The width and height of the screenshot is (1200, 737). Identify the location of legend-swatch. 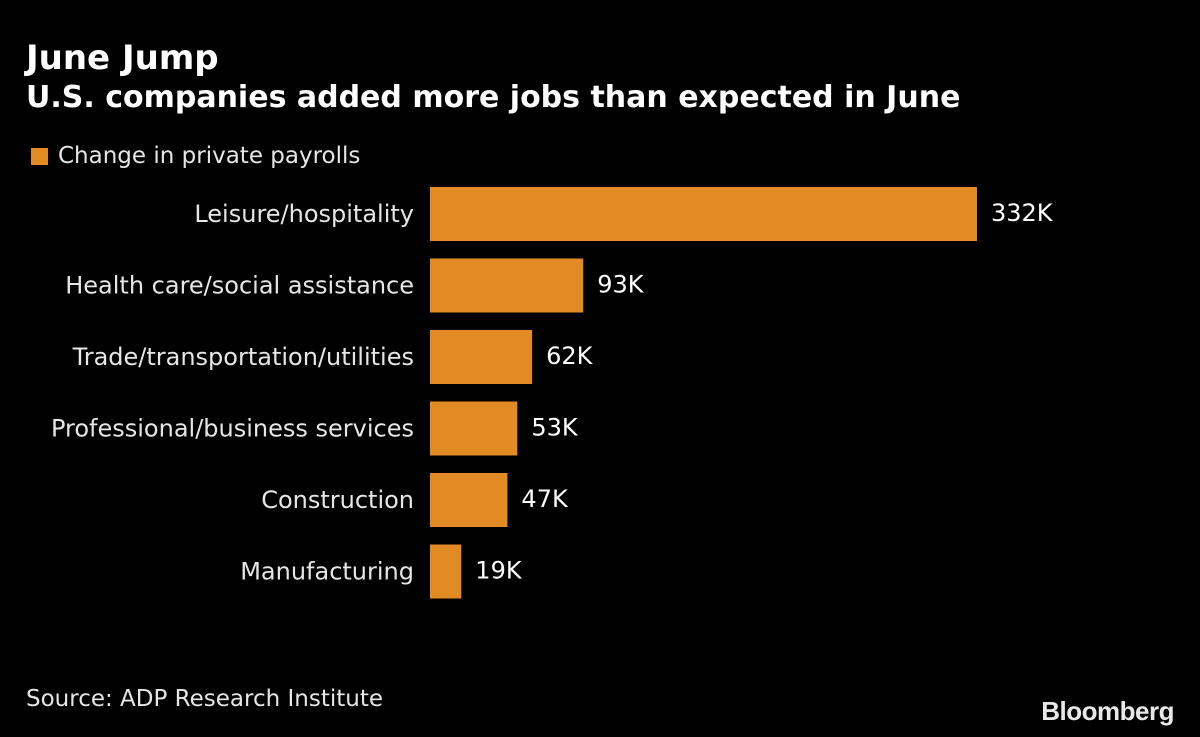
(39, 156).